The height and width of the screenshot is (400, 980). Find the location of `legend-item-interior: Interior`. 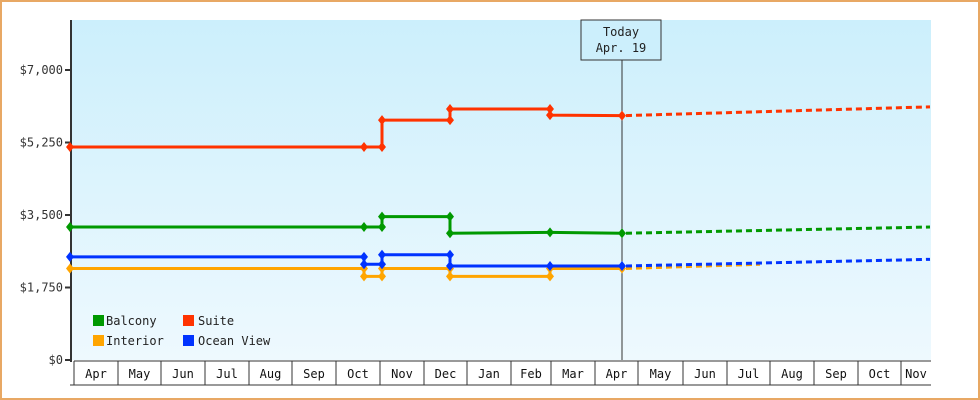

legend-item-interior: Interior is located at coordinates (128, 341).